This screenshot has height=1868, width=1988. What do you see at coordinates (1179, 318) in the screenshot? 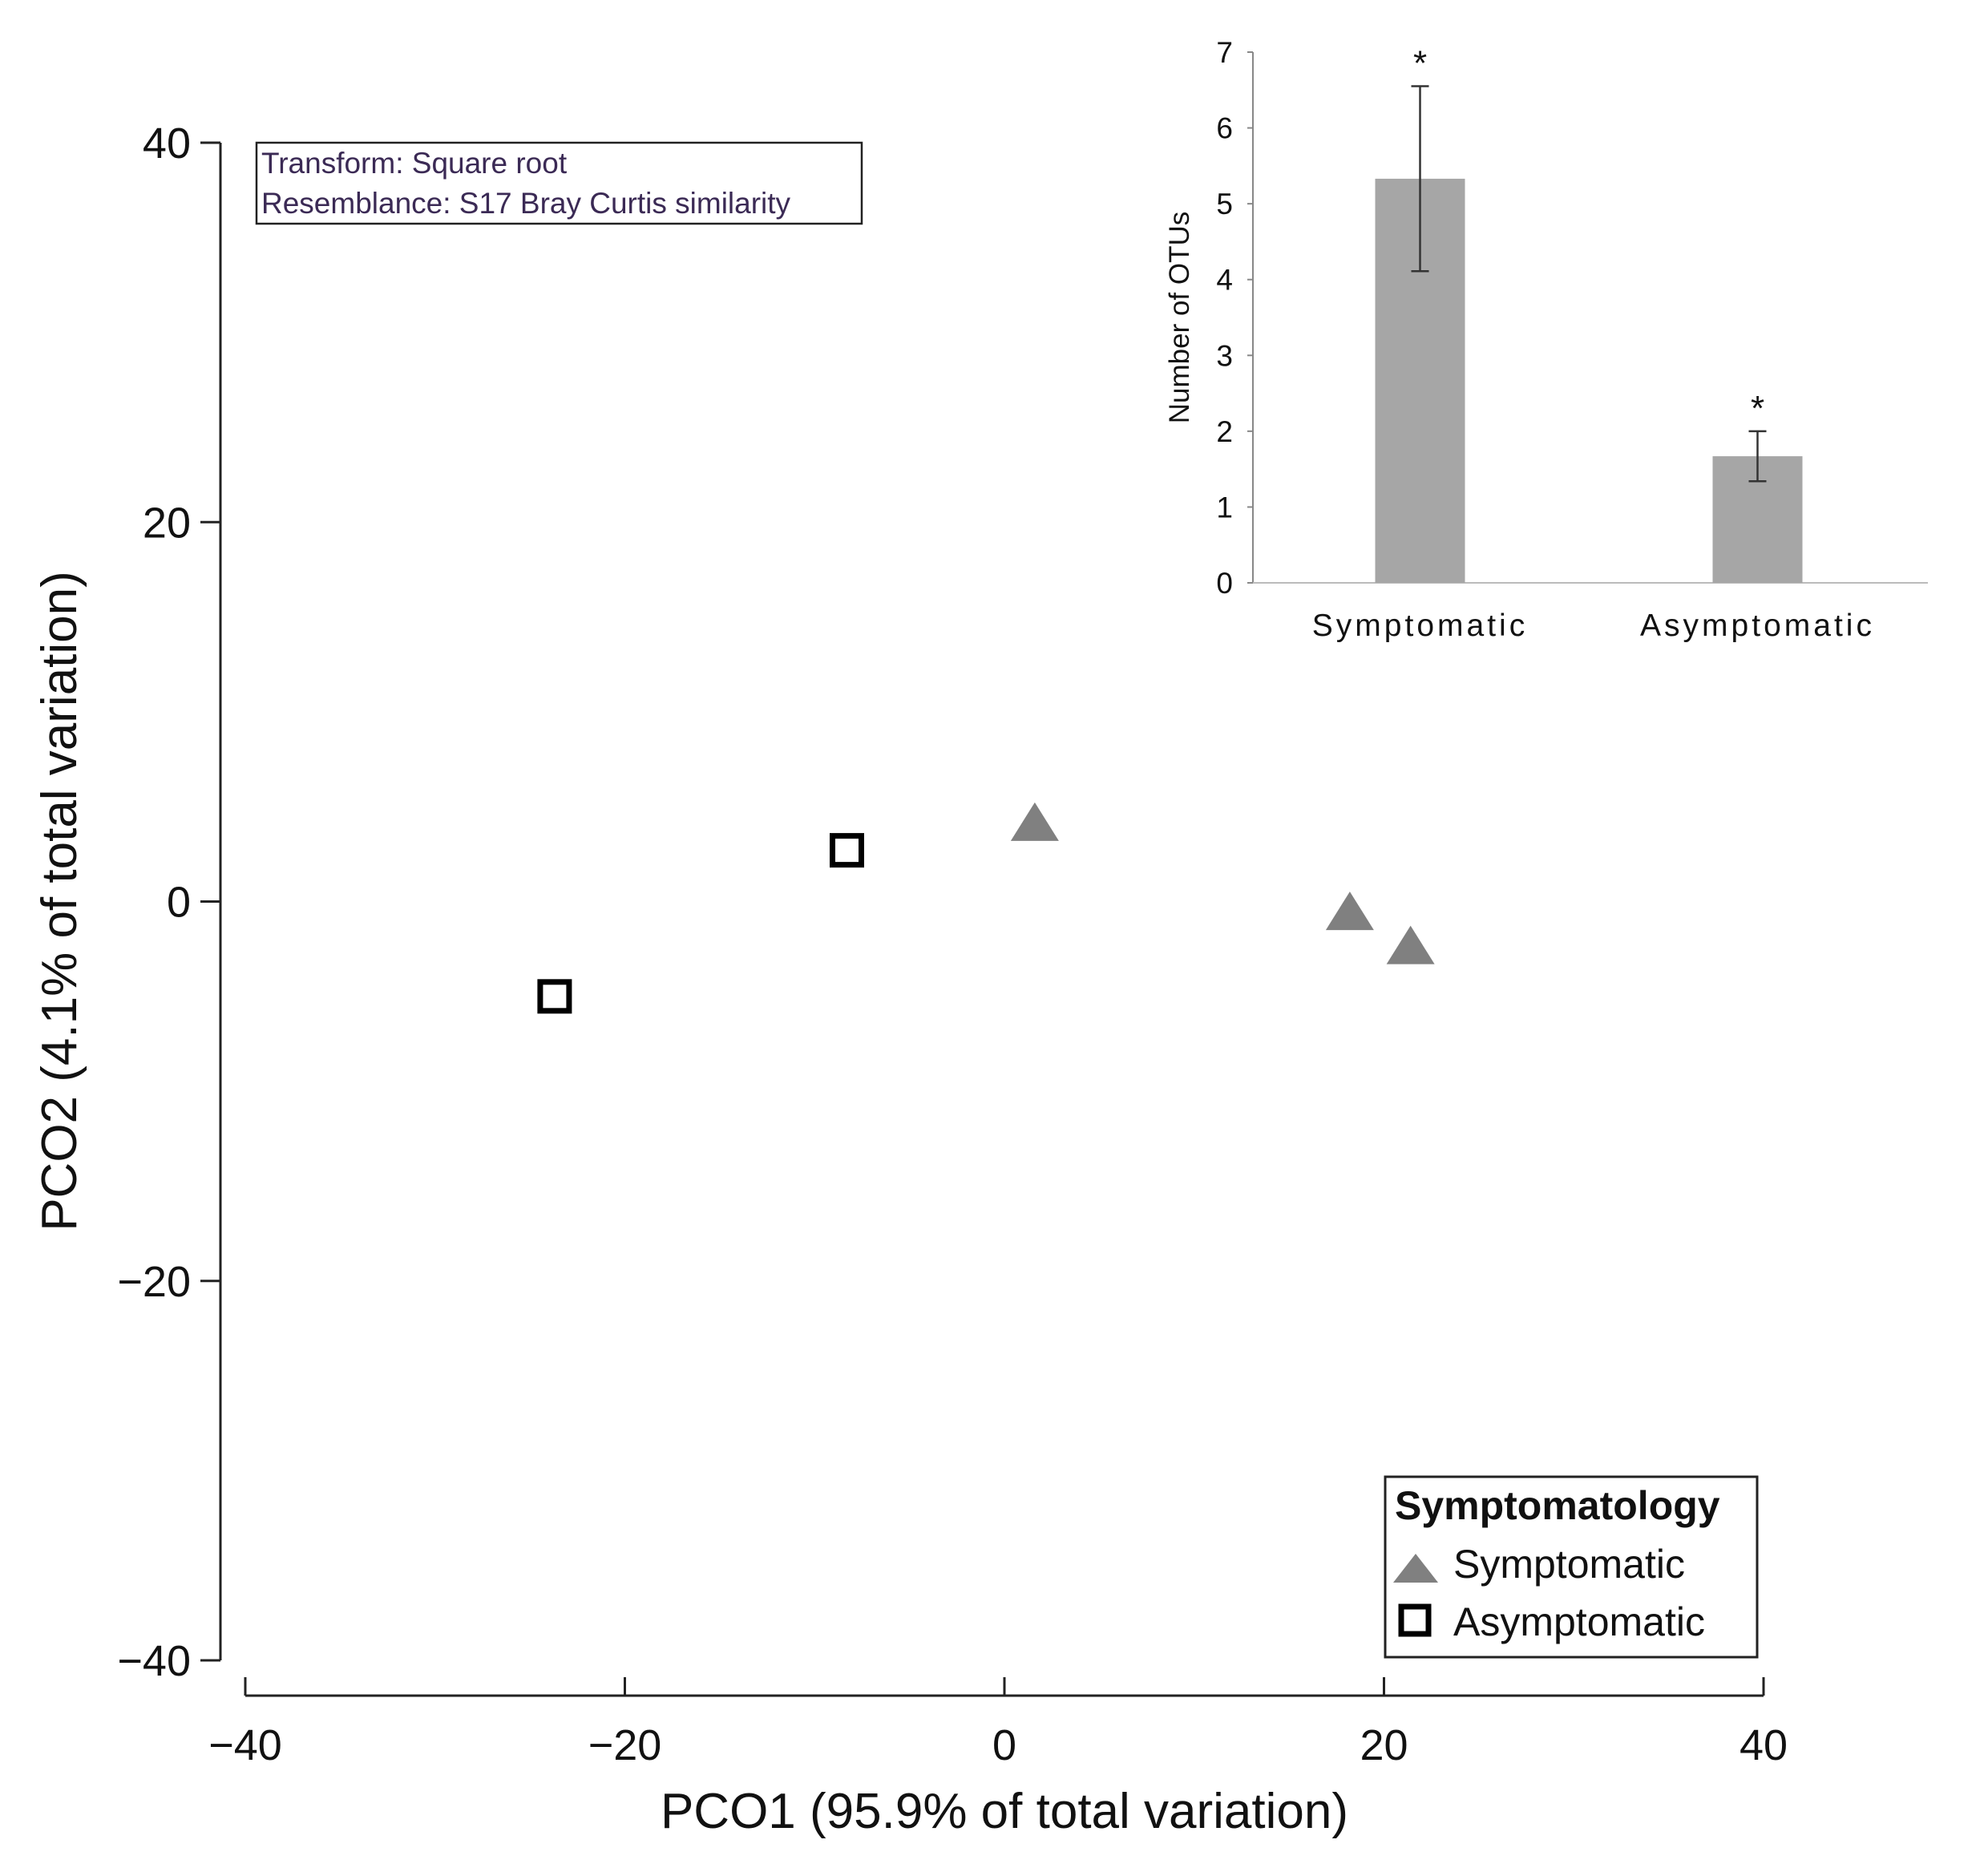
I see `inset-y-axis-label: Number of OTUs` at bounding box center [1179, 318].